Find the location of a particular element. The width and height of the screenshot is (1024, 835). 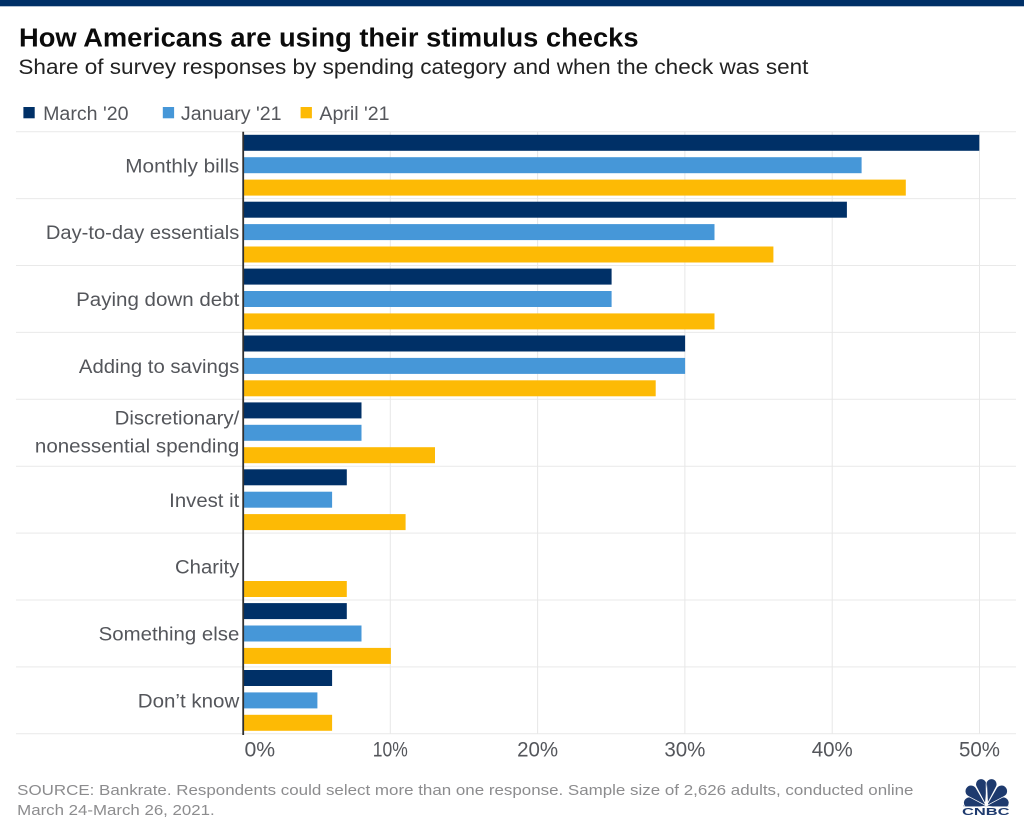

svg-text: 30% is located at coordinates (684, 750).